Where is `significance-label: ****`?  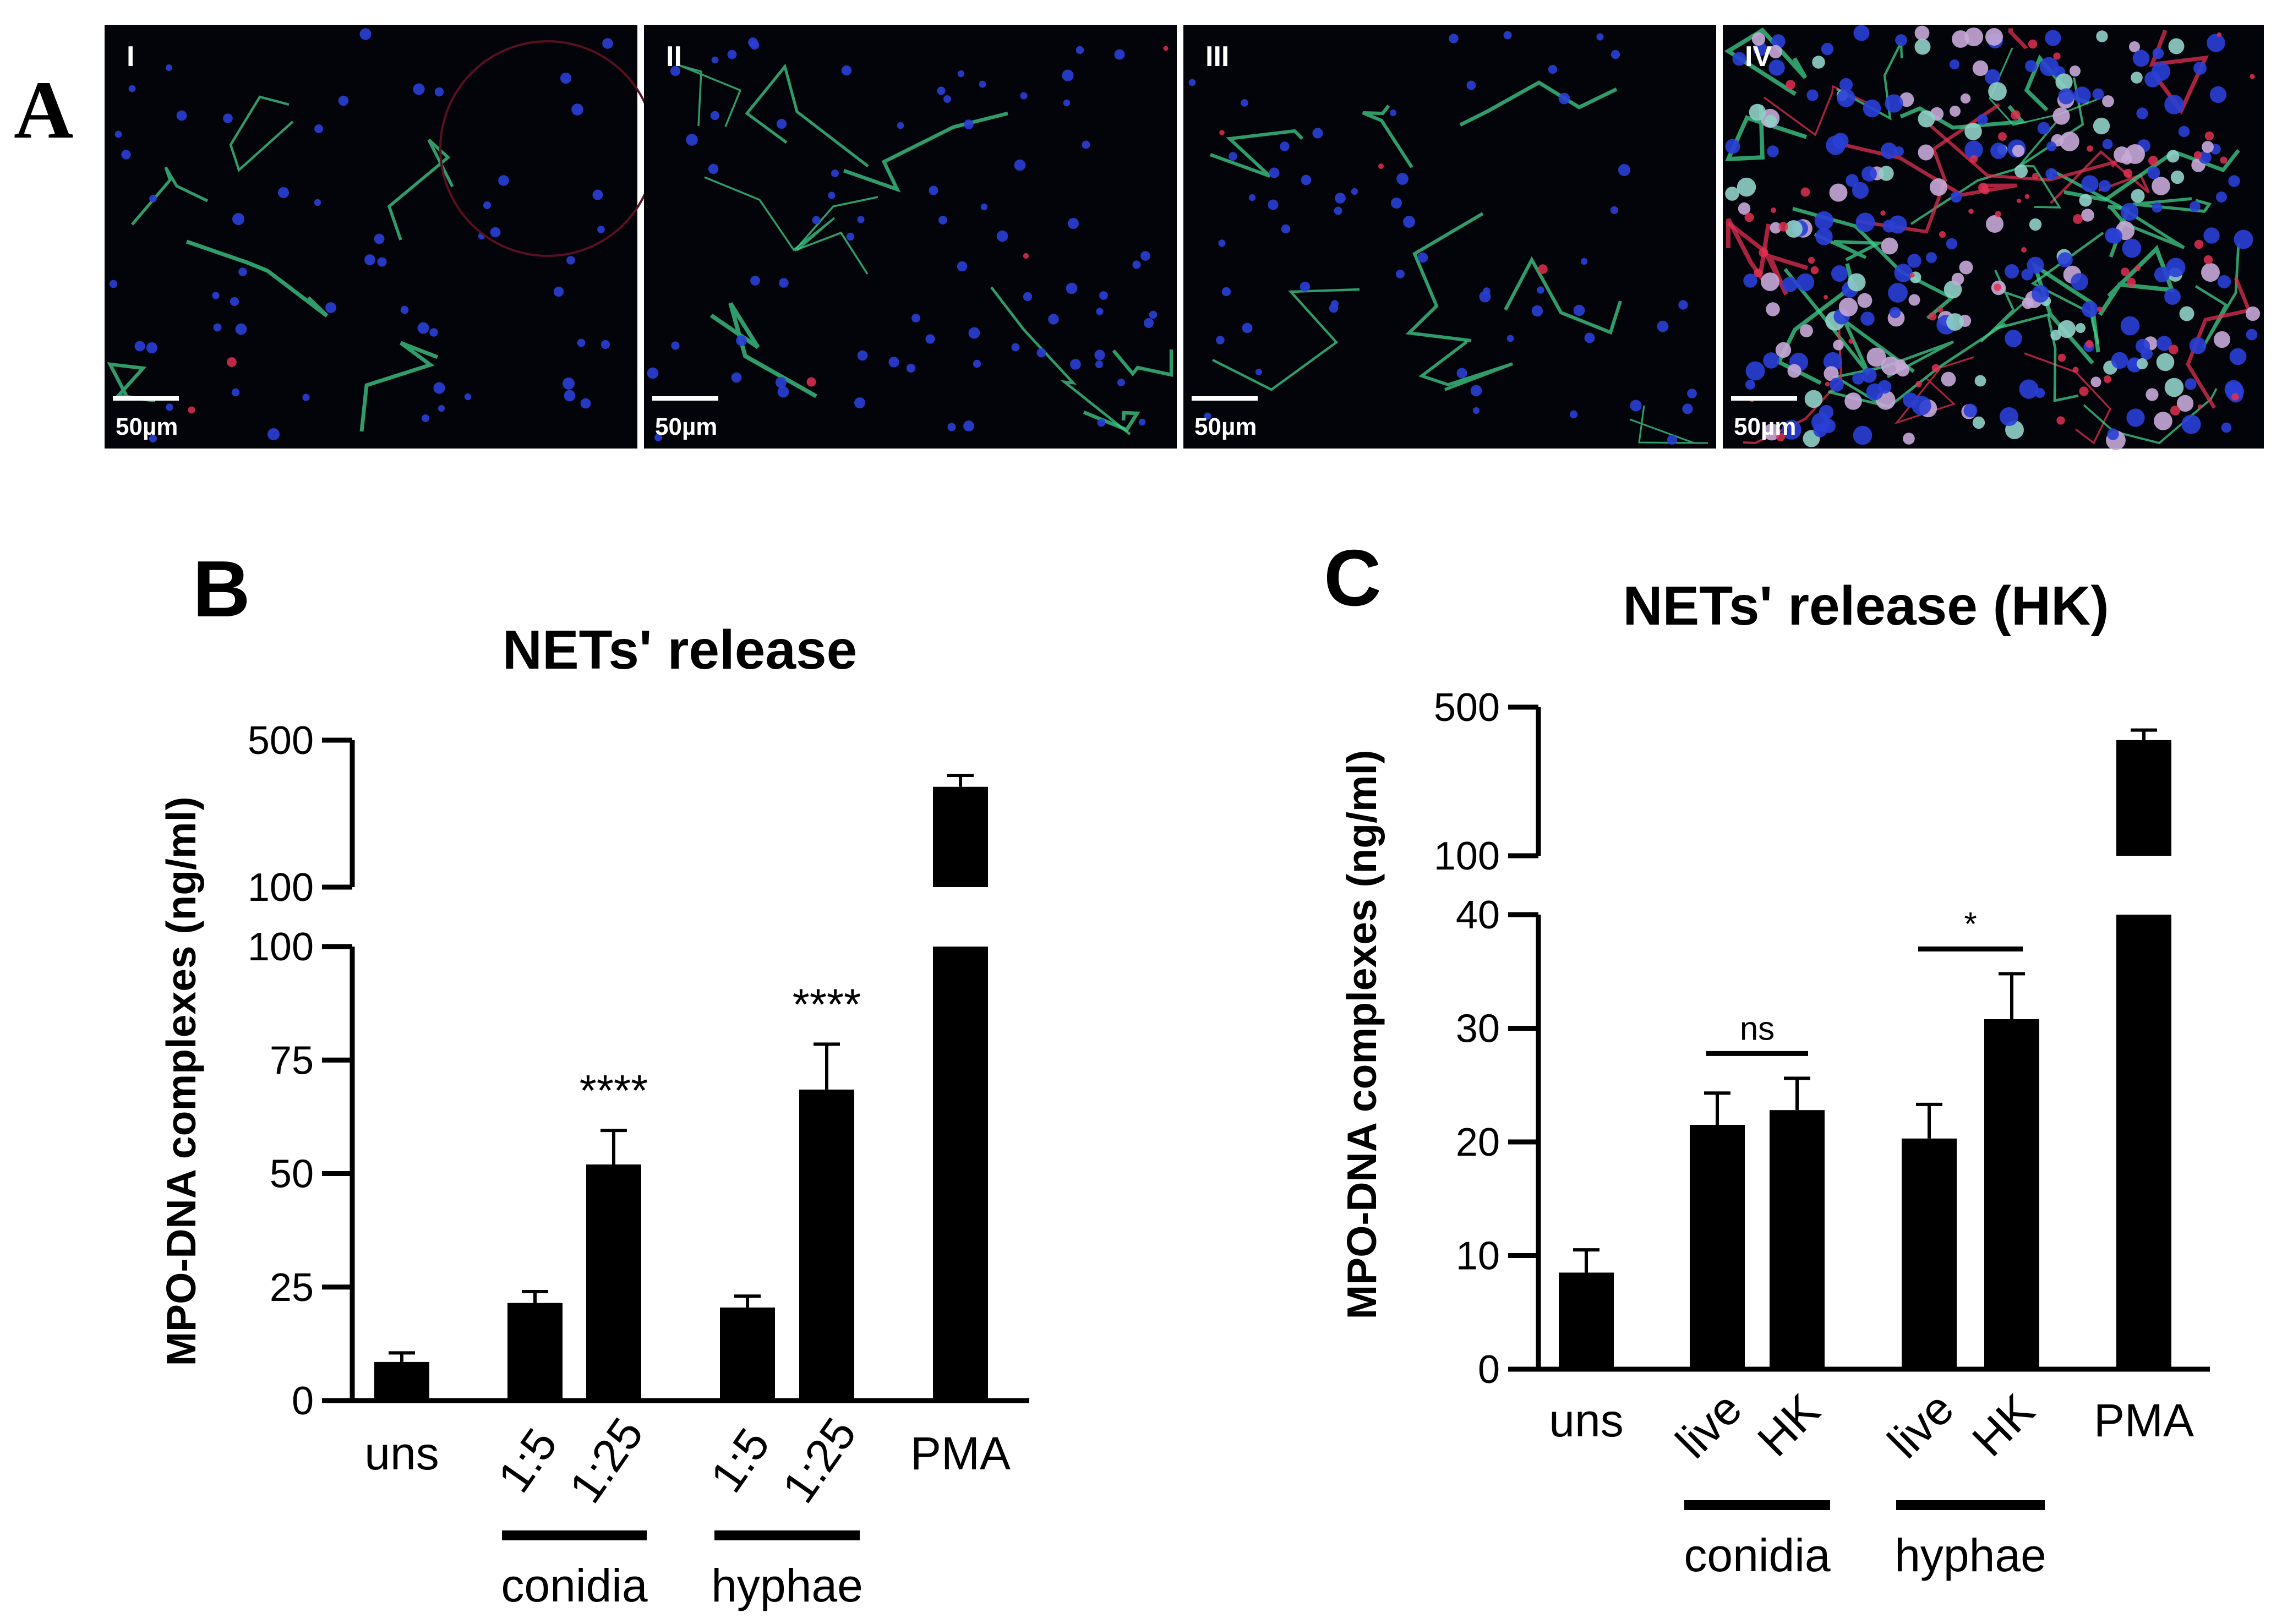
significance-label: **** is located at coordinates (827, 1004).